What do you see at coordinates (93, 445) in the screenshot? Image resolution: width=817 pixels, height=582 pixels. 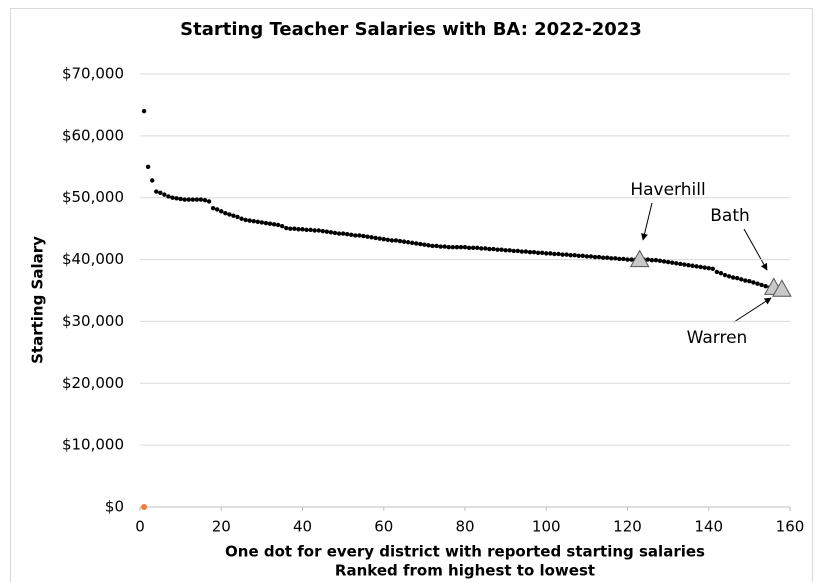 I see `y-tick-label: $10,000` at bounding box center [93, 445].